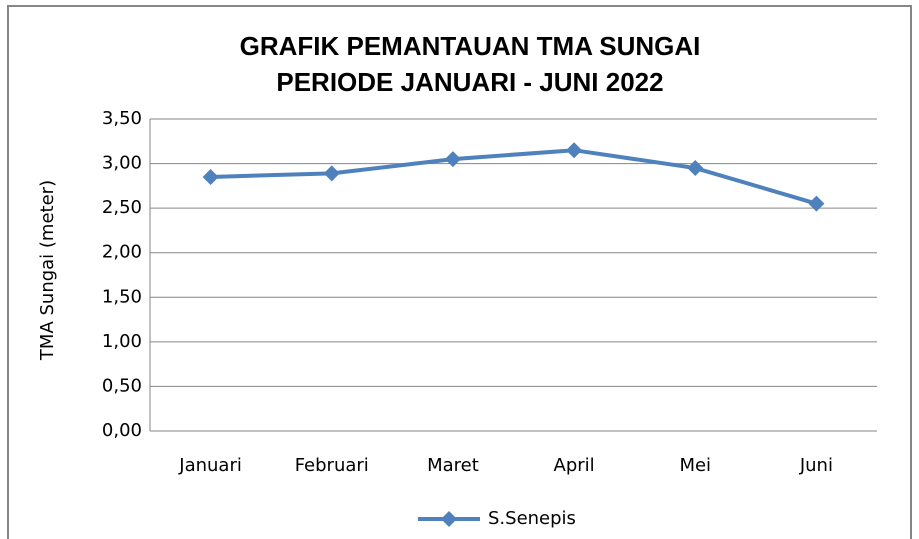 The width and height of the screenshot is (919, 539). I want to click on x-tick-label: Januari, so click(210, 465).